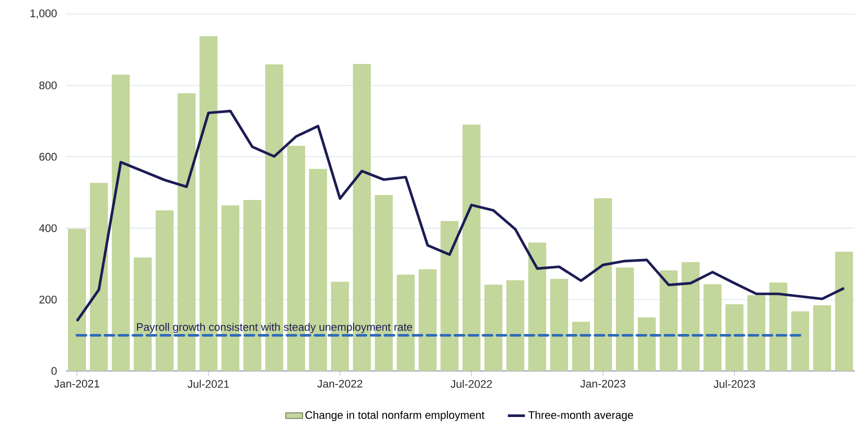 The height and width of the screenshot is (444, 855). What do you see at coordinates (734, 384) in the screenshot?
I see `x-tick-label: Jul-2023` at bounding box center [734, 384].